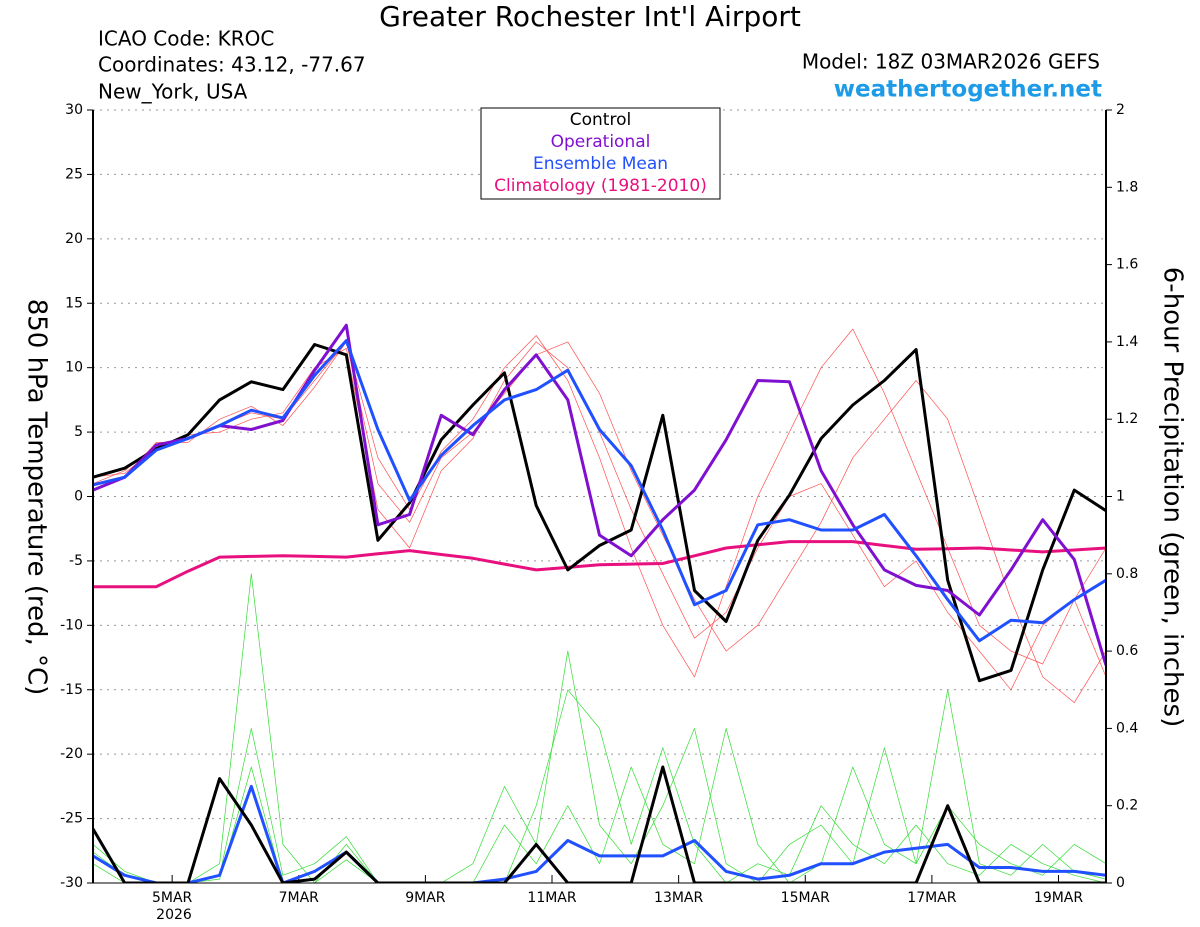 The width and height of the screenshot is (1200, 927). I want to click on y-tick-label: 25, so click(74, 174).